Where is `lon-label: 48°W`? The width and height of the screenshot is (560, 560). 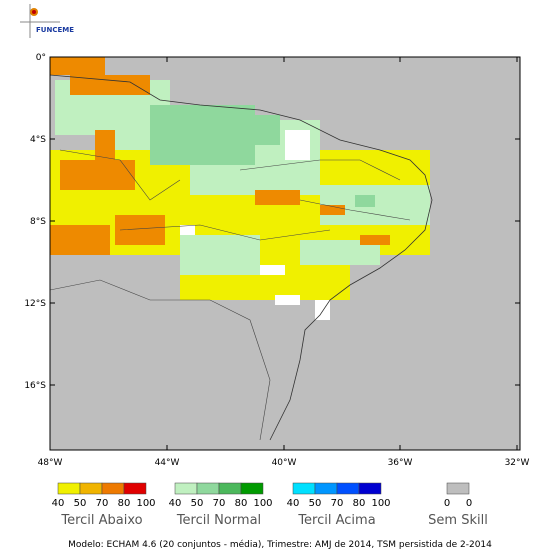 lon-label: 48°W is located at coordinates (50, 463).